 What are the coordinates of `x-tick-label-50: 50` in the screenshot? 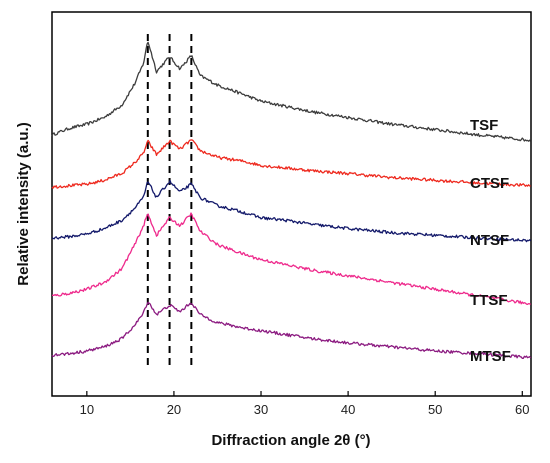 It's located at (435, 409).